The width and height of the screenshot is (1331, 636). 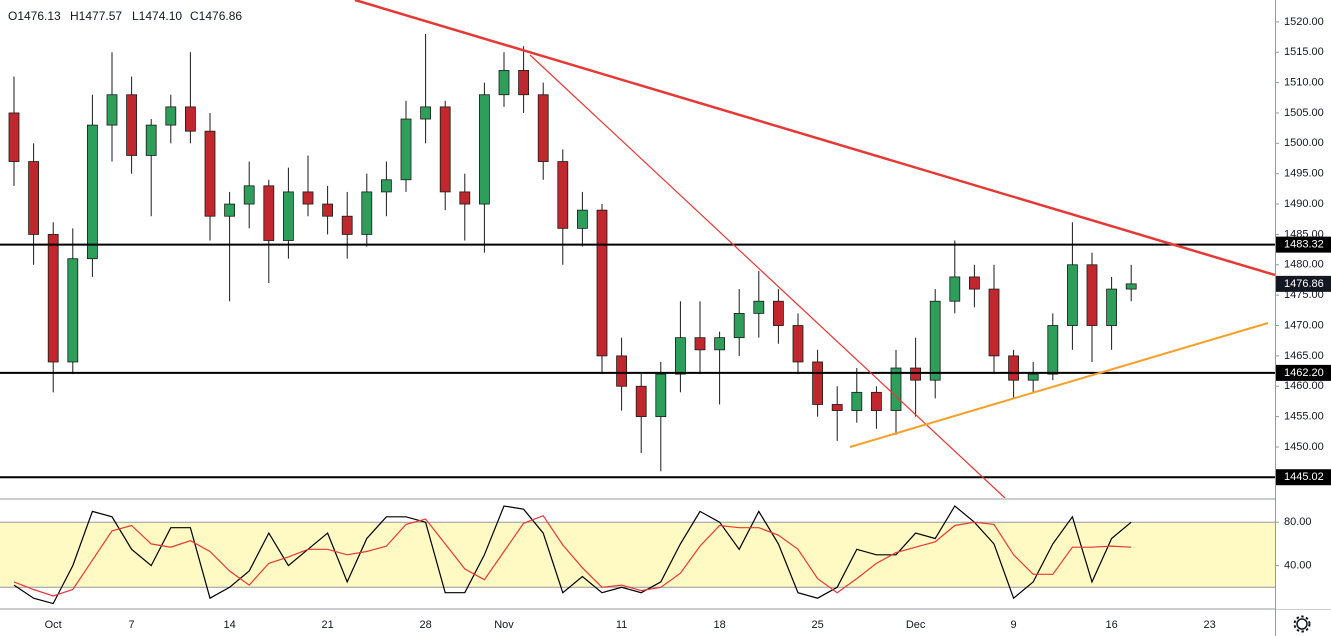 I want to click on ohlc-close: C1476.86, so click(x=216, y=16).